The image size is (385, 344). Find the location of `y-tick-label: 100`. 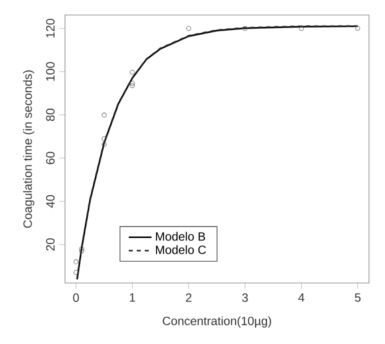

y-tick-label: 100 is located at coordinates (50, 71).